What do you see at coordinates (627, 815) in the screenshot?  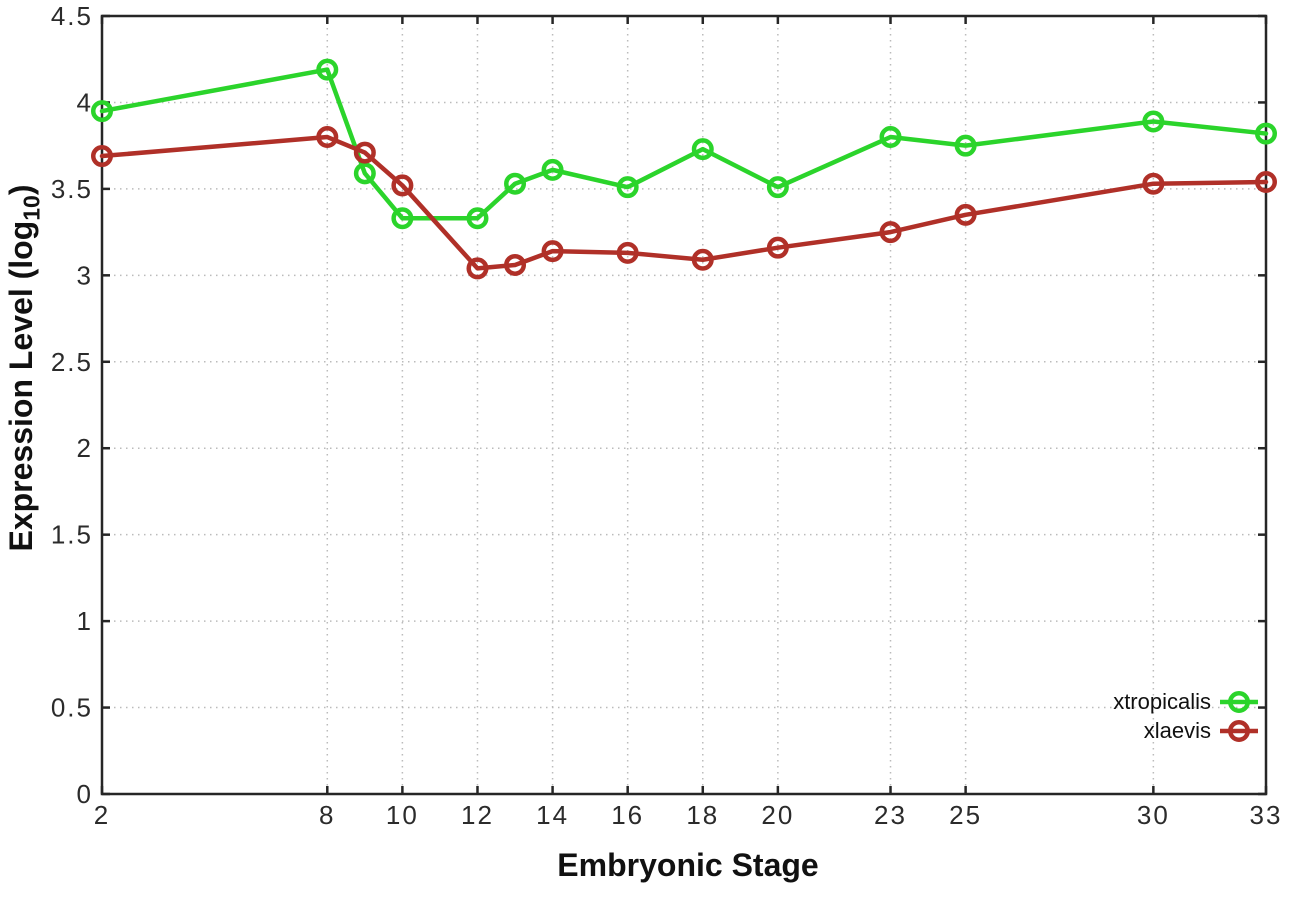 I see `x-tick-label: 16` at bounding box center [627, 815].